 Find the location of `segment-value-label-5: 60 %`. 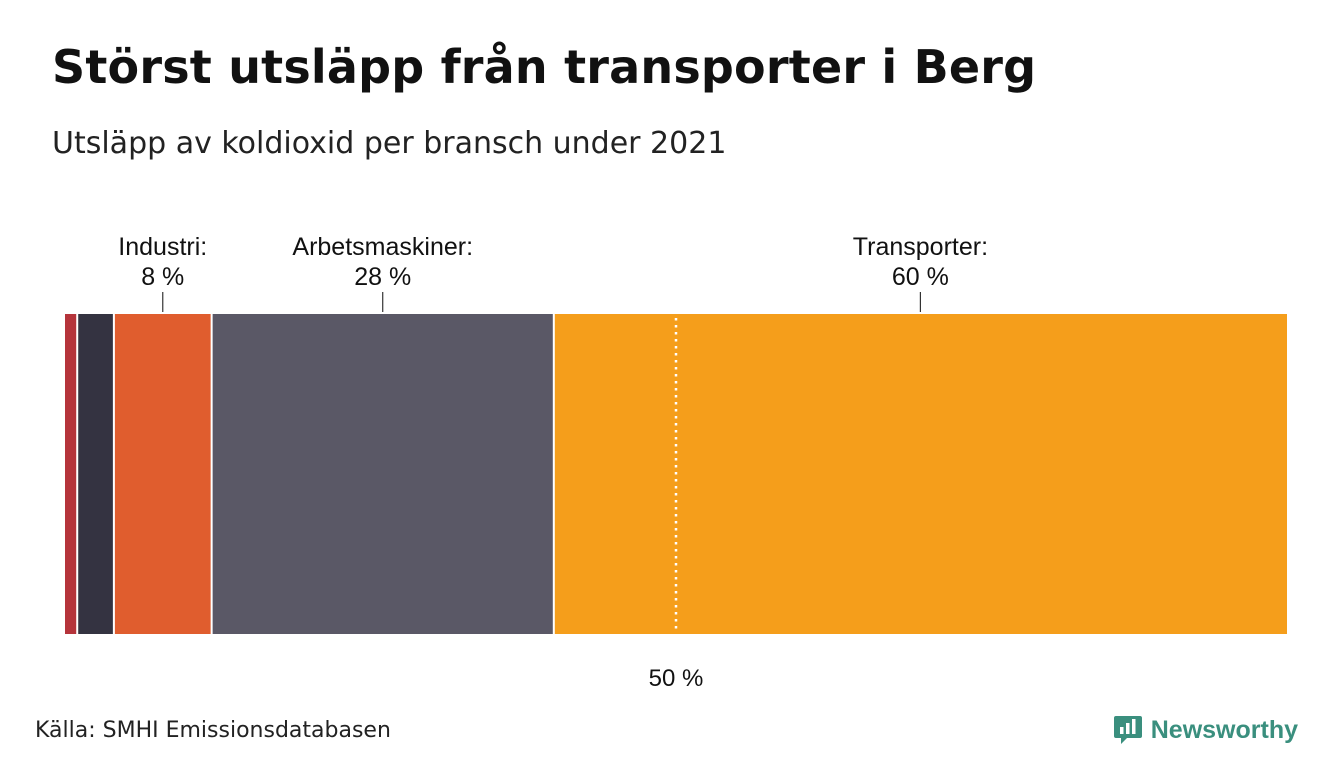

segment-value-label-5: 60 % is located at coordinates (920, 277).